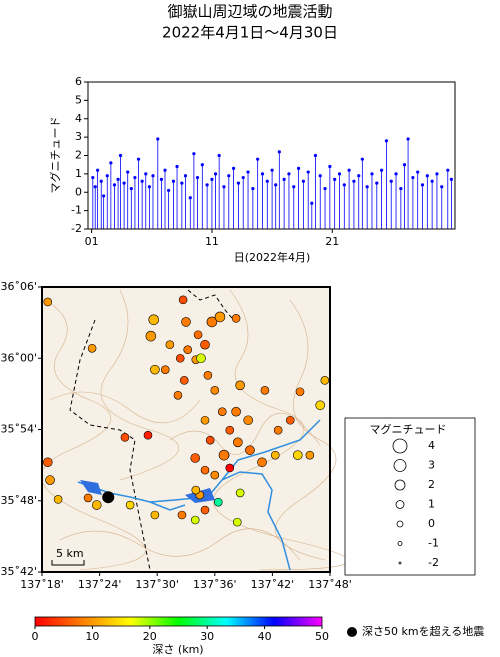 This screenshot has width=500, height=657. Describe the element at coordinates (78, 173) in the screenshot. I see `y-tick-label: 1` at that location.